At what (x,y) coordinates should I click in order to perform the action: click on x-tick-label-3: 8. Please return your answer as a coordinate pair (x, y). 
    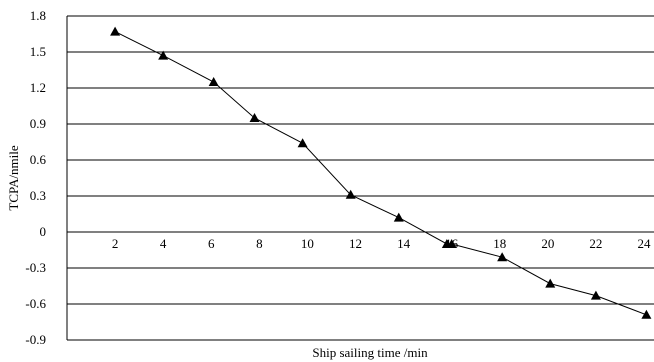
    Looking at the image, I should click on (259, 243).